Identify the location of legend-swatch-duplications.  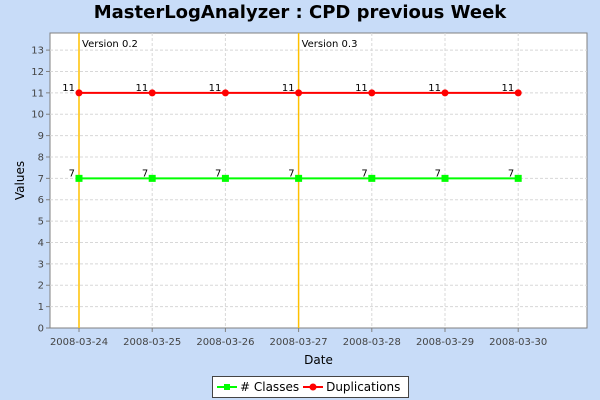
(313, 387).